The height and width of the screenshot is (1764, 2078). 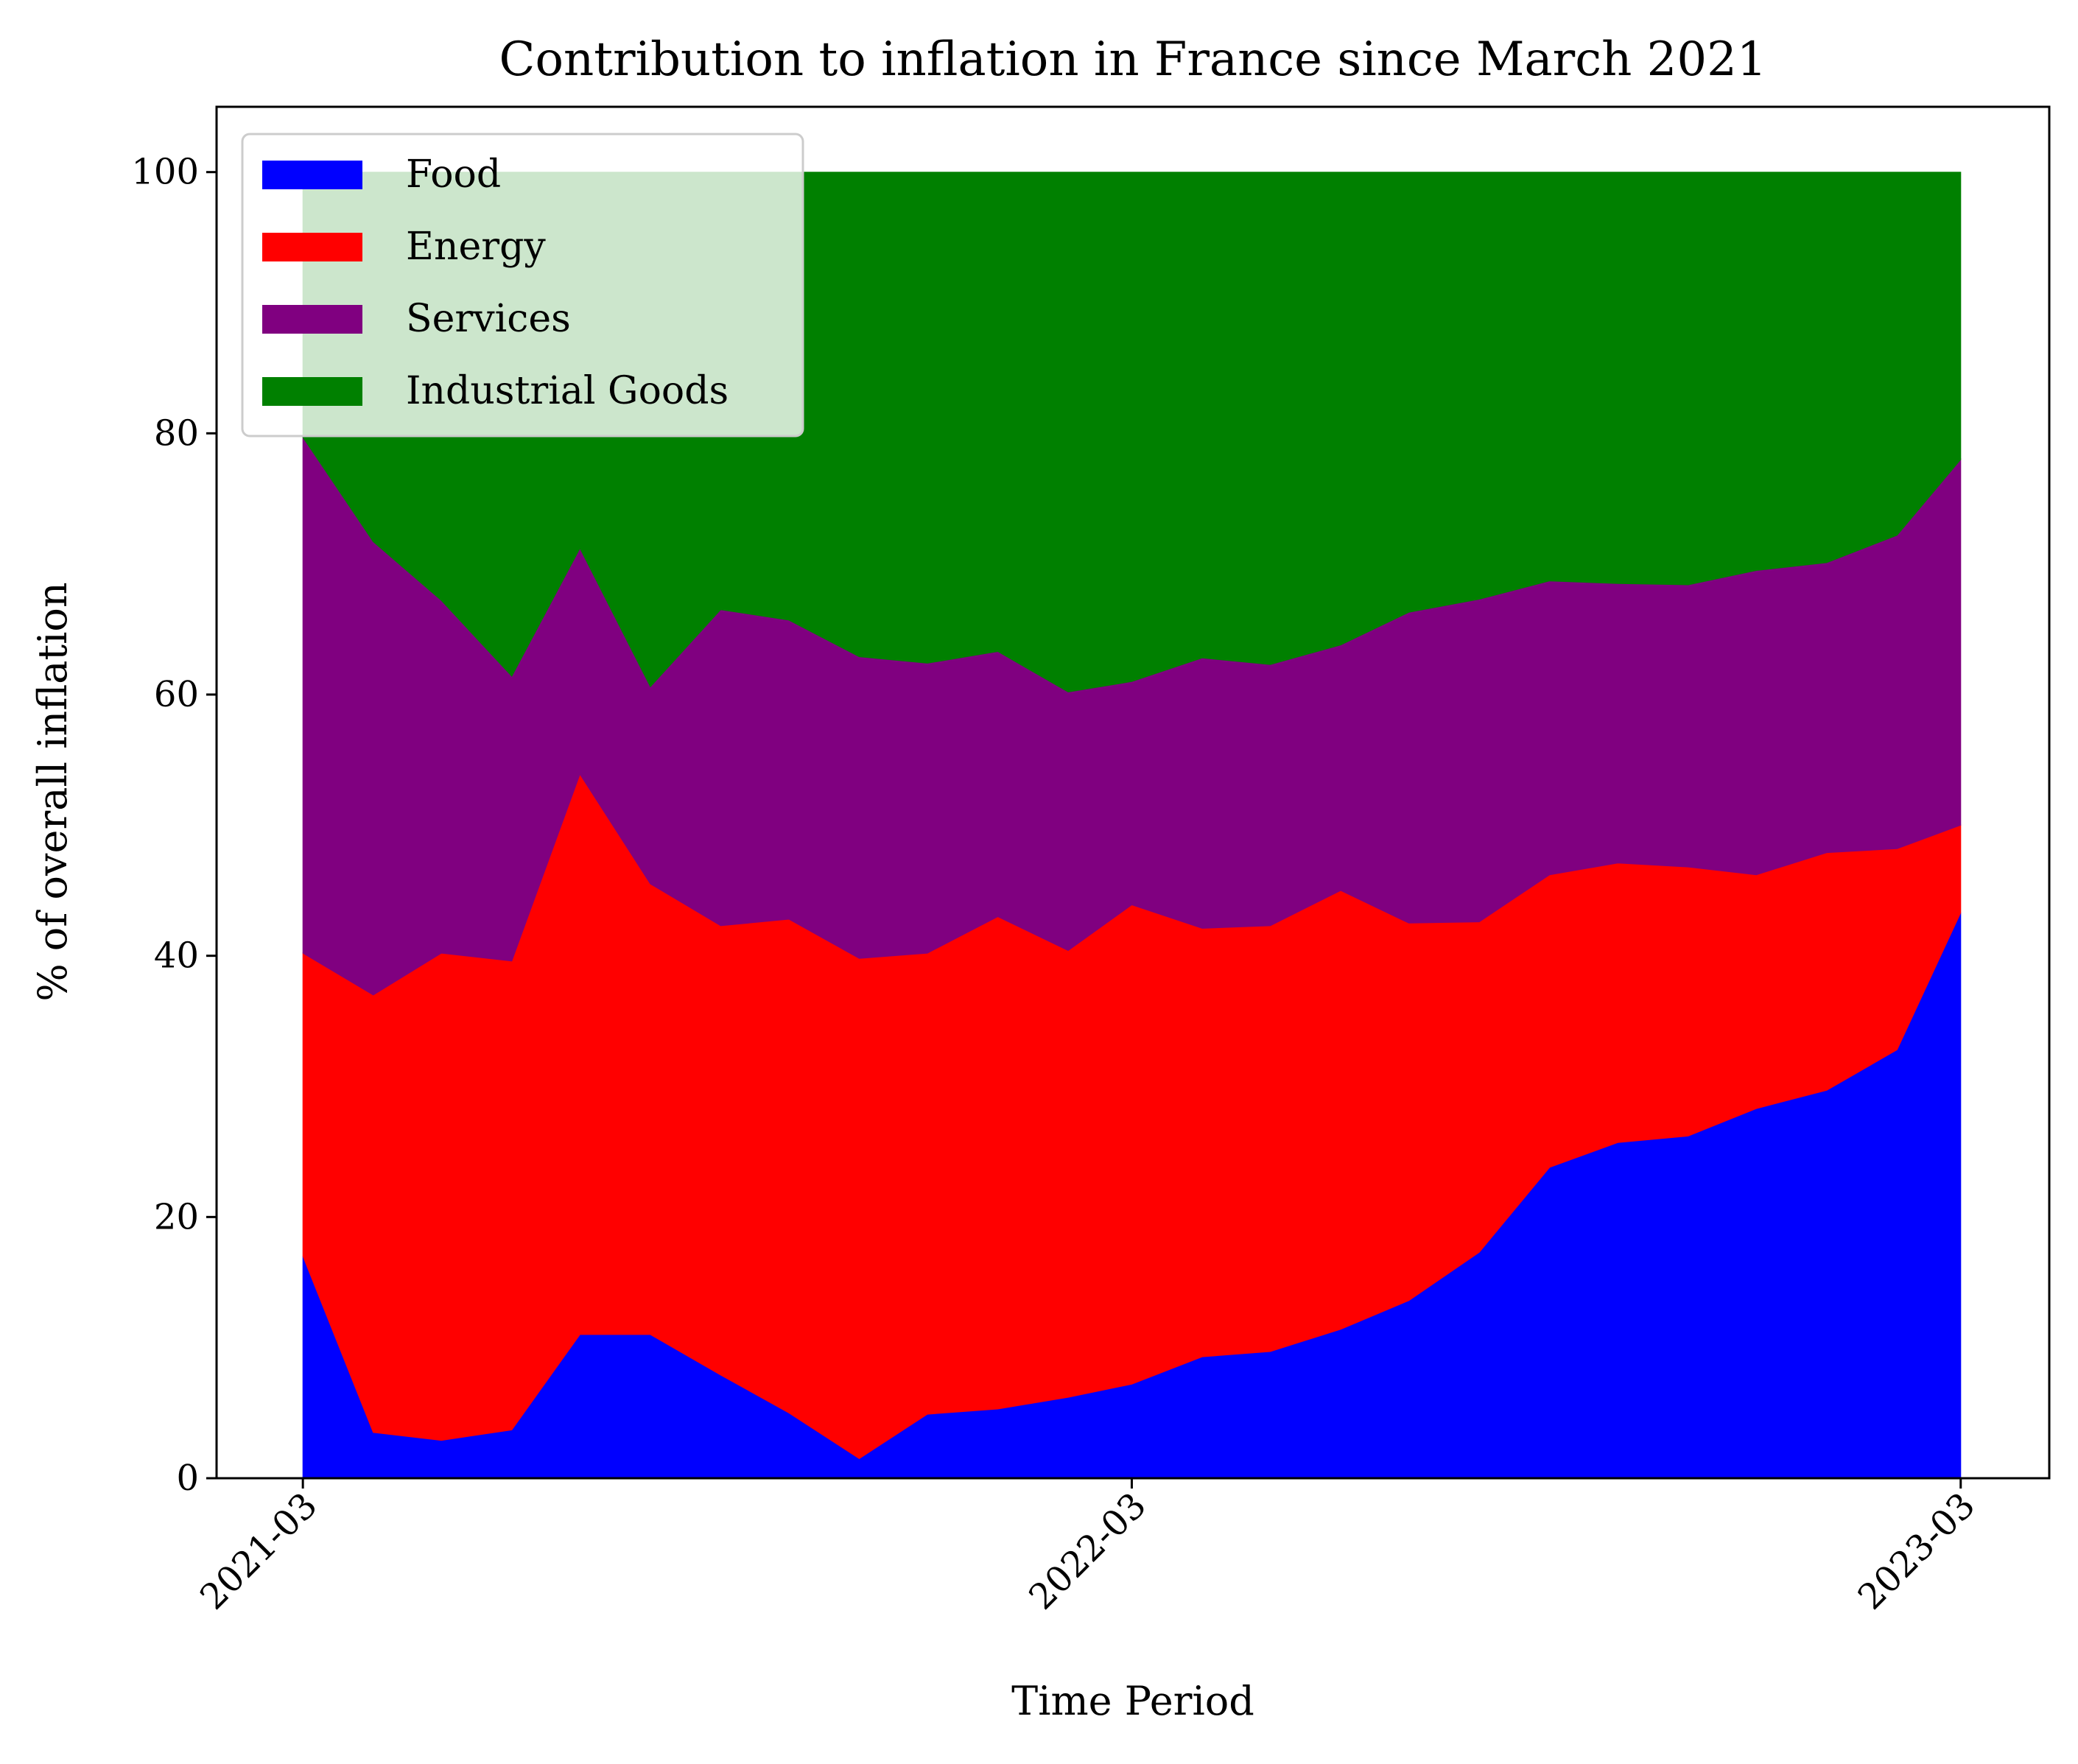 I want to click on legend-label: Energy, so click(x=476, y=247).